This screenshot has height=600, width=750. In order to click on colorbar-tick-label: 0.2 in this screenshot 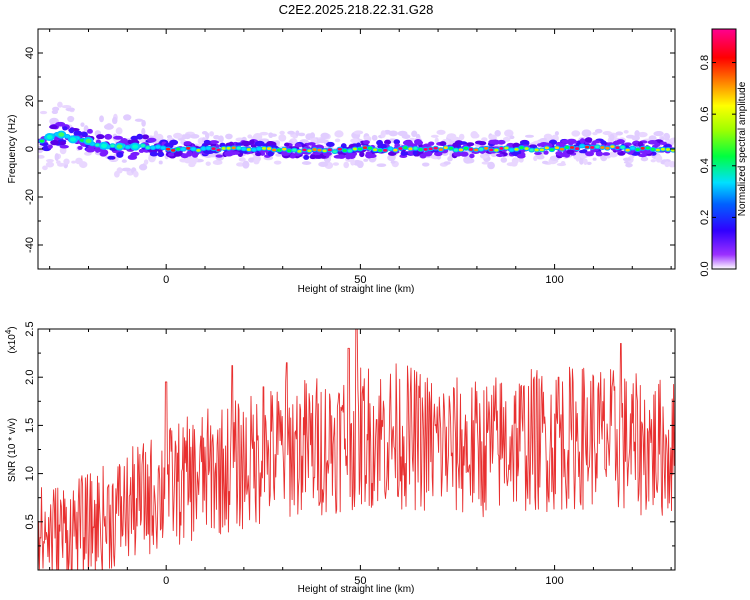, I will do `click(705, 217)`.